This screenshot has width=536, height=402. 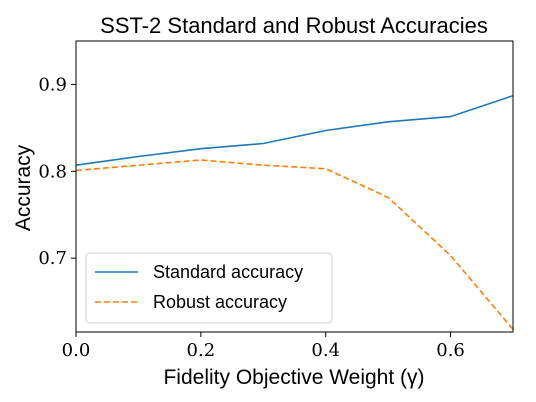 What do you see at coordinates (52, 84) in the screenshot?
I see `y-tick-label: 0.9` at bounding box center [52, 84].